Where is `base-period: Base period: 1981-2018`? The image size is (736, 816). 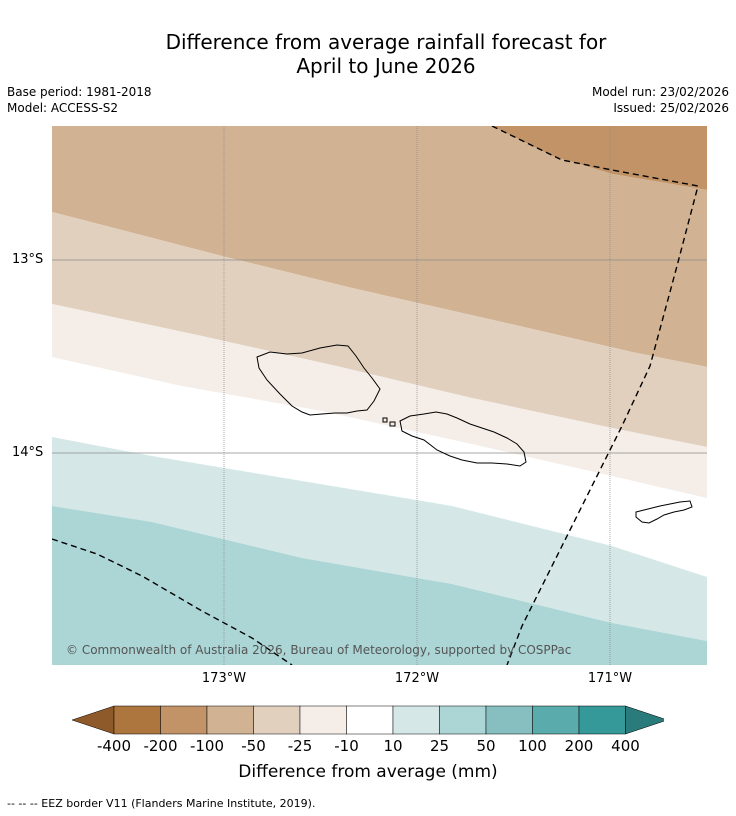
base-period: Base period: 1981-2018 is located at coordinates (79, 92).